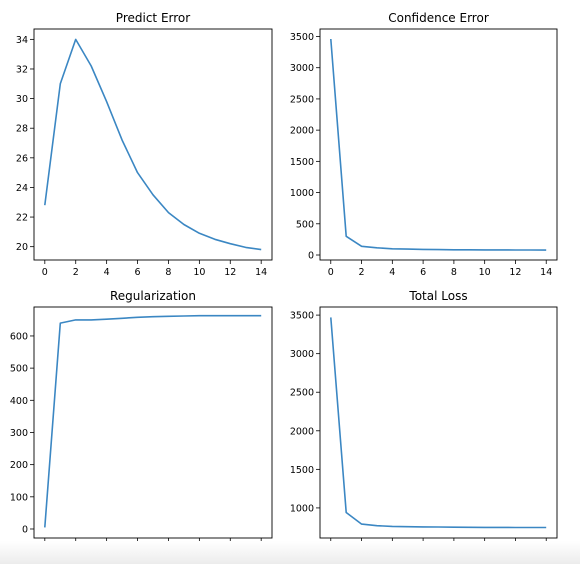 The image size is (580, 568). I want to click on total-loss-y-tick-label: 2500, so click(302, 393).